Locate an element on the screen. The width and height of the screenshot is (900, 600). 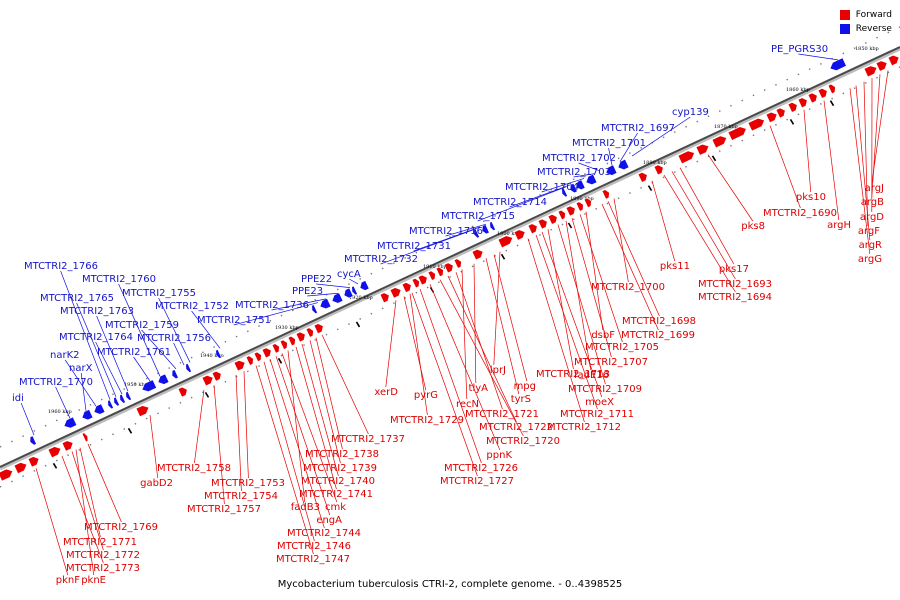
gene-label-reverse: PPE23 is located at coordinates (307, 291).